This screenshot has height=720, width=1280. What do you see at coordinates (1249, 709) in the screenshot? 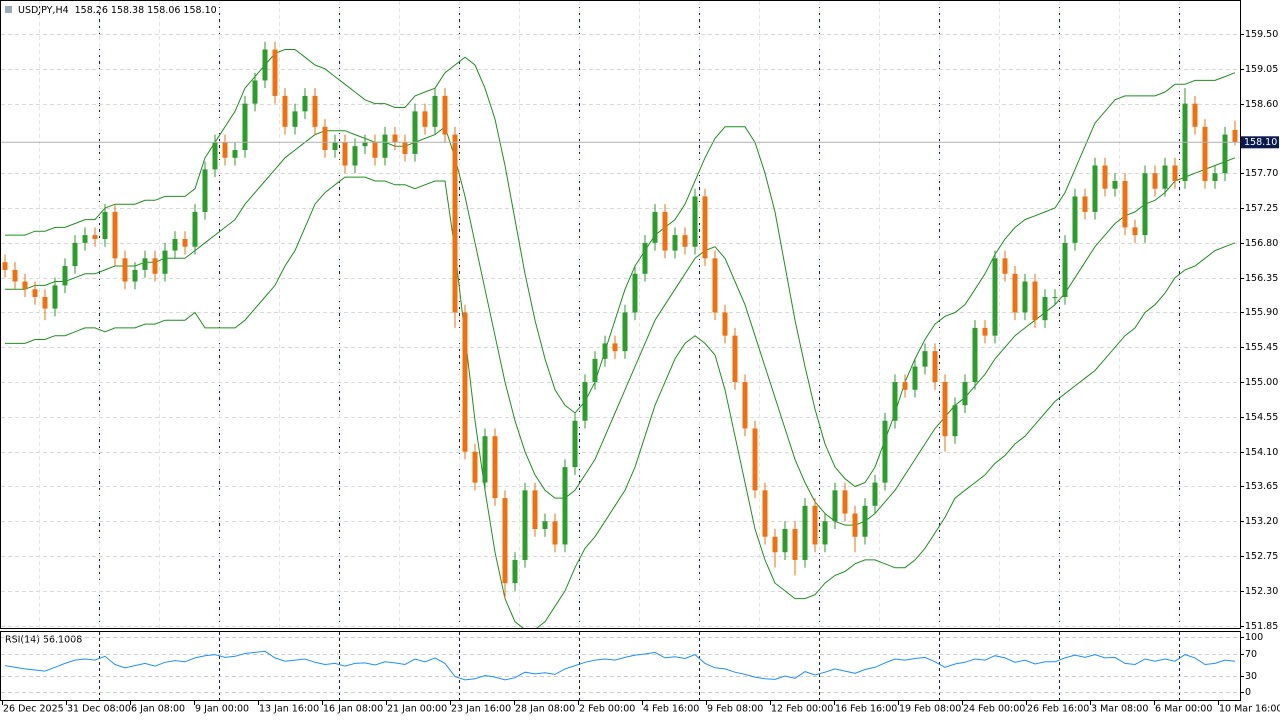
I see `x-tick-label: 10 Mar 16:00` at bounding box center [1249, 709].